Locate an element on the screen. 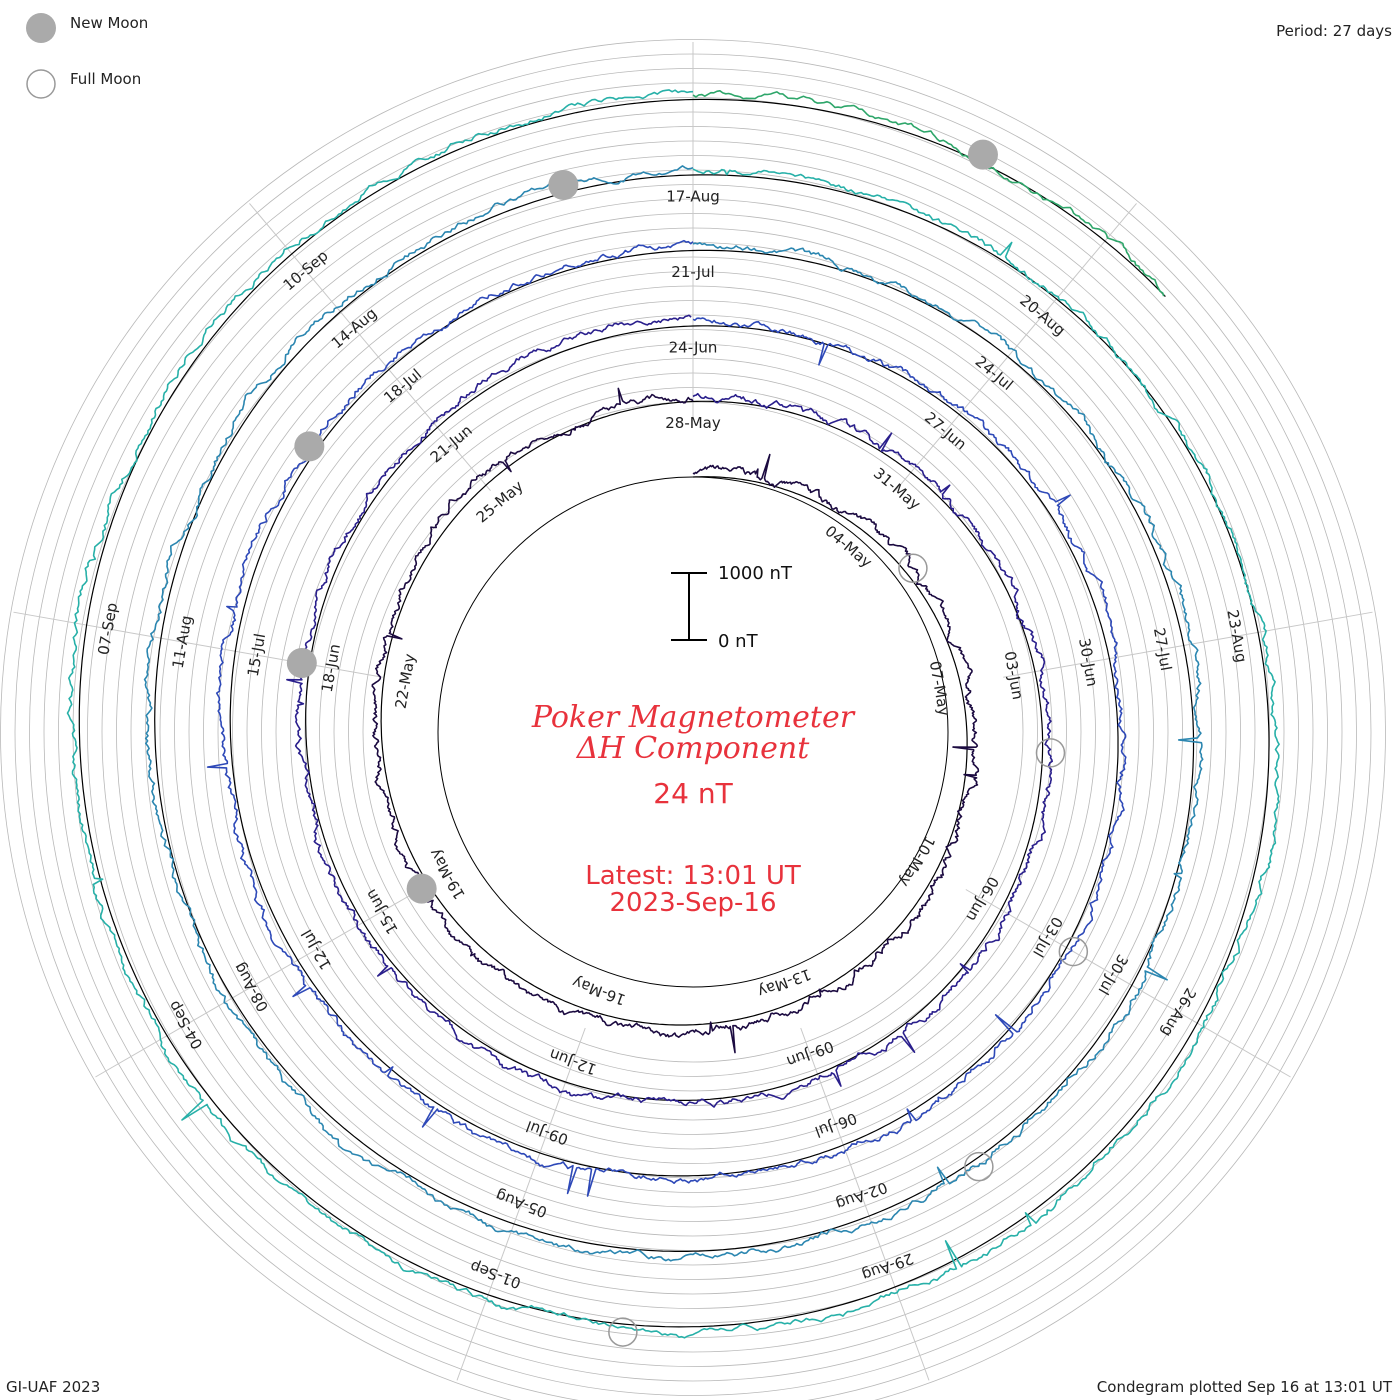 This screenshot has width=1400, height=1400. chart-title-line1: Poker Magnetometer is located at coordinates (693, 717).